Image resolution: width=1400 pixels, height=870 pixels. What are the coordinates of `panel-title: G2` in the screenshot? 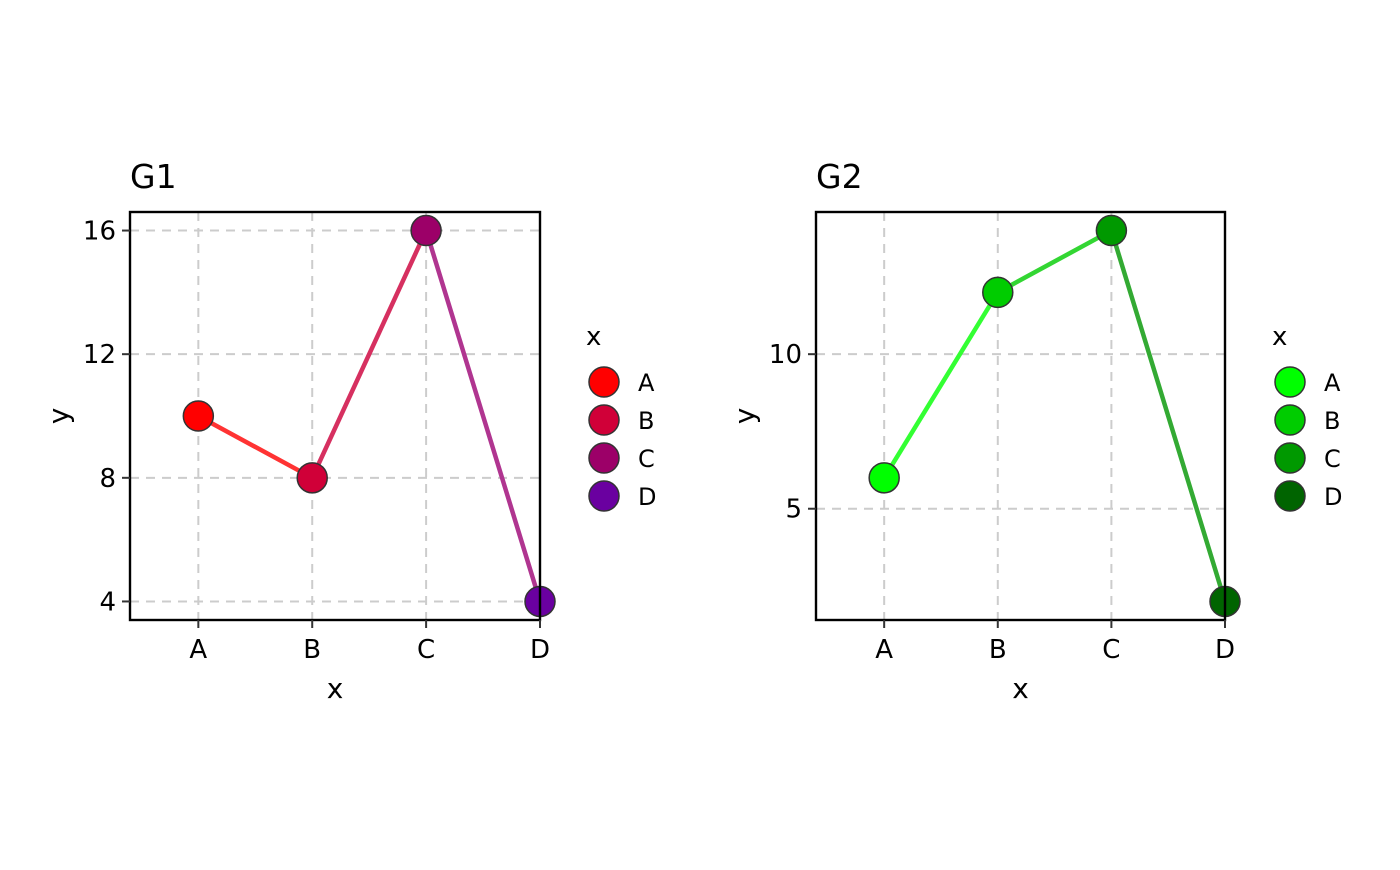 It's located at (839, 176).